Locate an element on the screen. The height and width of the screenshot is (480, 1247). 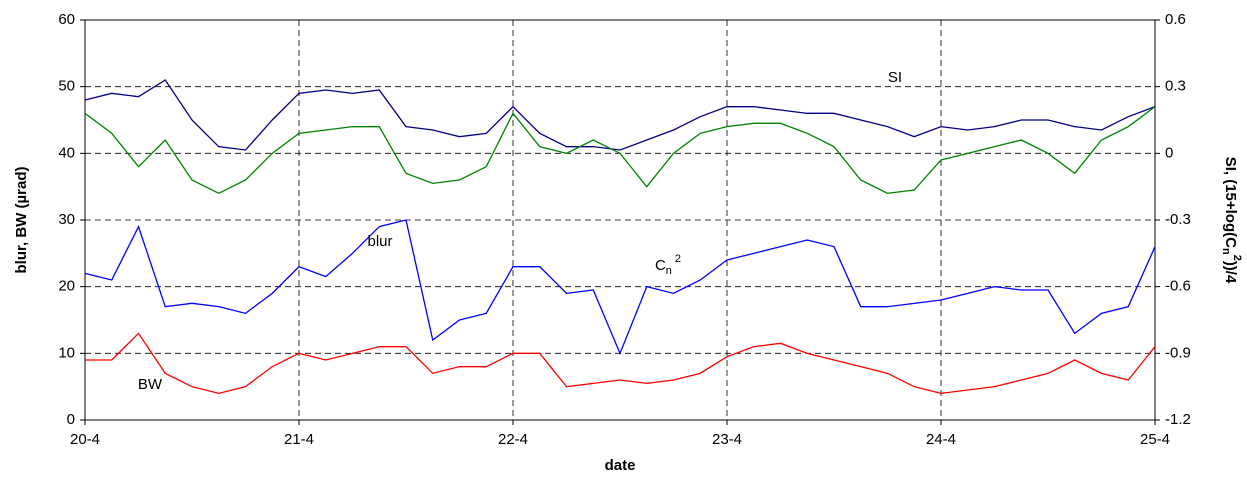
series-label: SI is located at coordinates (895, 77).